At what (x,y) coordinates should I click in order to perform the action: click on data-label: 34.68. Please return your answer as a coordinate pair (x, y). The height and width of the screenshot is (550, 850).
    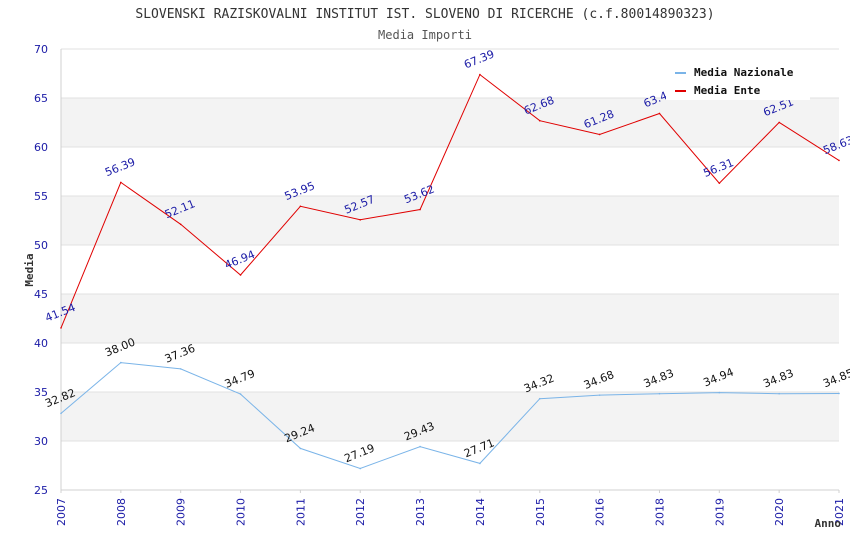
    Looking at the image, I should click on (599, 380).